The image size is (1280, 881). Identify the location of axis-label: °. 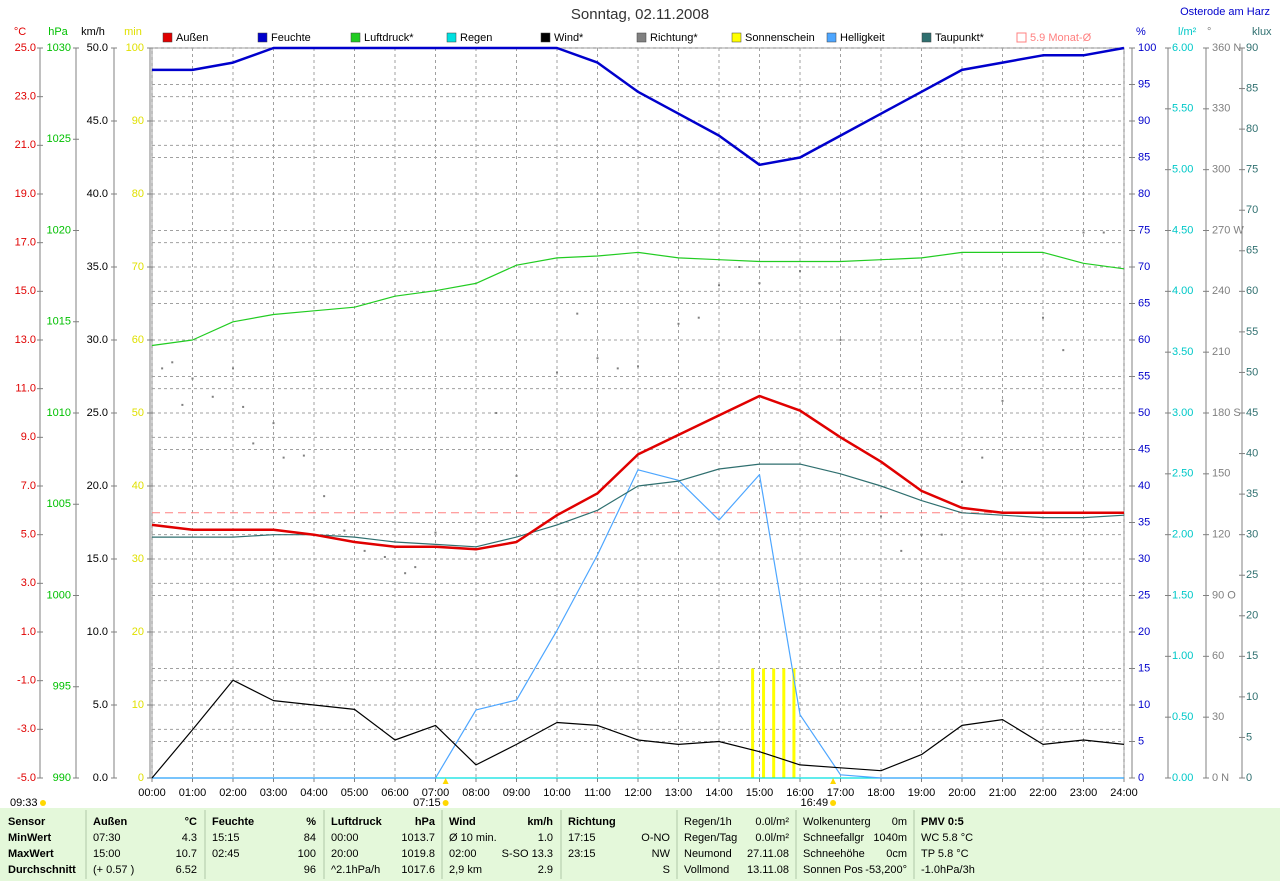
(1209, 32).